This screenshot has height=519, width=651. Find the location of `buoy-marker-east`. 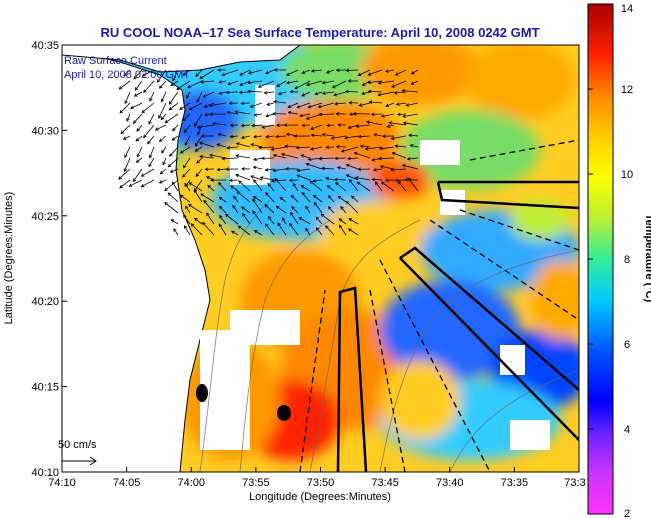

buoy-marker-east is located at coordinates (284, 413).